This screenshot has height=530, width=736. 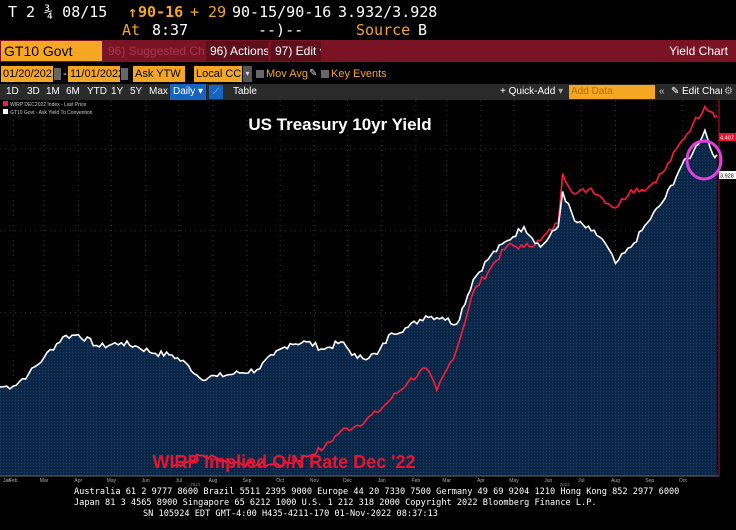 What do you see at coordinates (136, 91) in the screenshot?
I see `period-5y: 5Y` at bounding box center [136, 91].